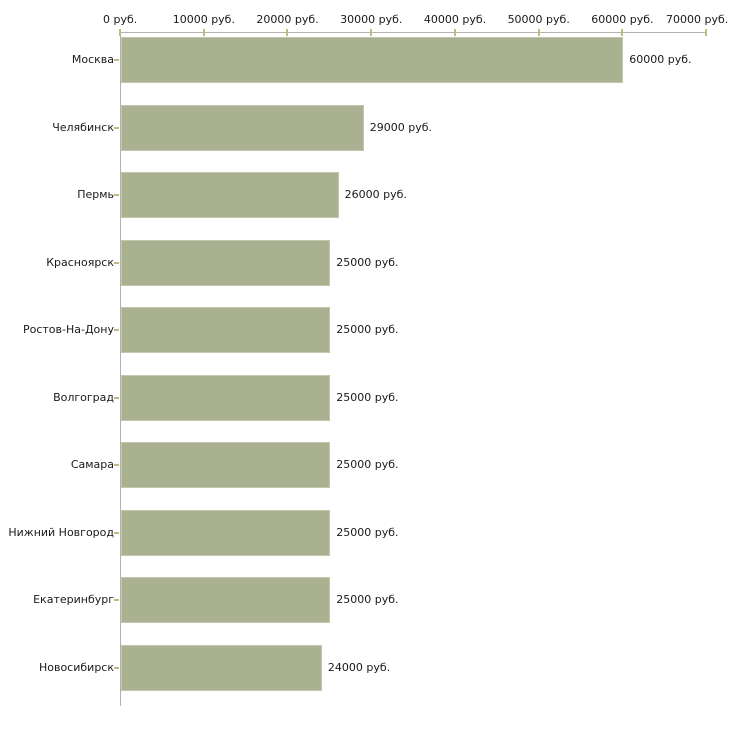 The image size is (730, 730). Describe the element at coordinates (92, 59) in the screenshot. I see `category-label: Москва` at that location.